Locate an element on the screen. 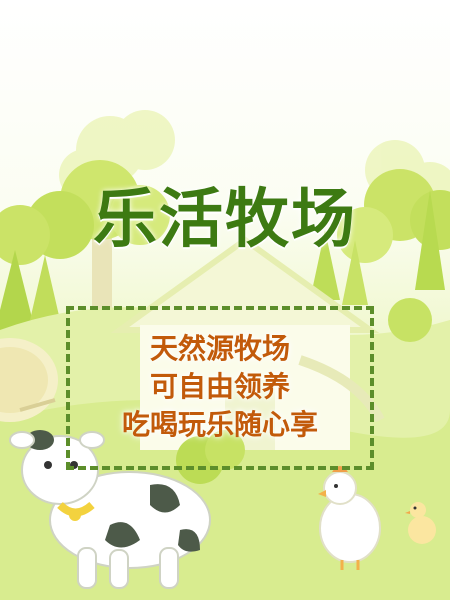  slogan-line: 吃喝玩乐随心享 is located at coordinates (219, 424).